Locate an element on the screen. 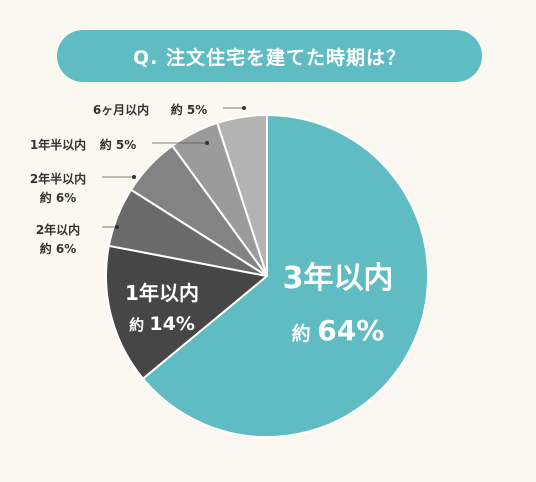 This screenshot has width=536, height=482. slice-label: 2年半以内 is located at coordinates (58, 178).